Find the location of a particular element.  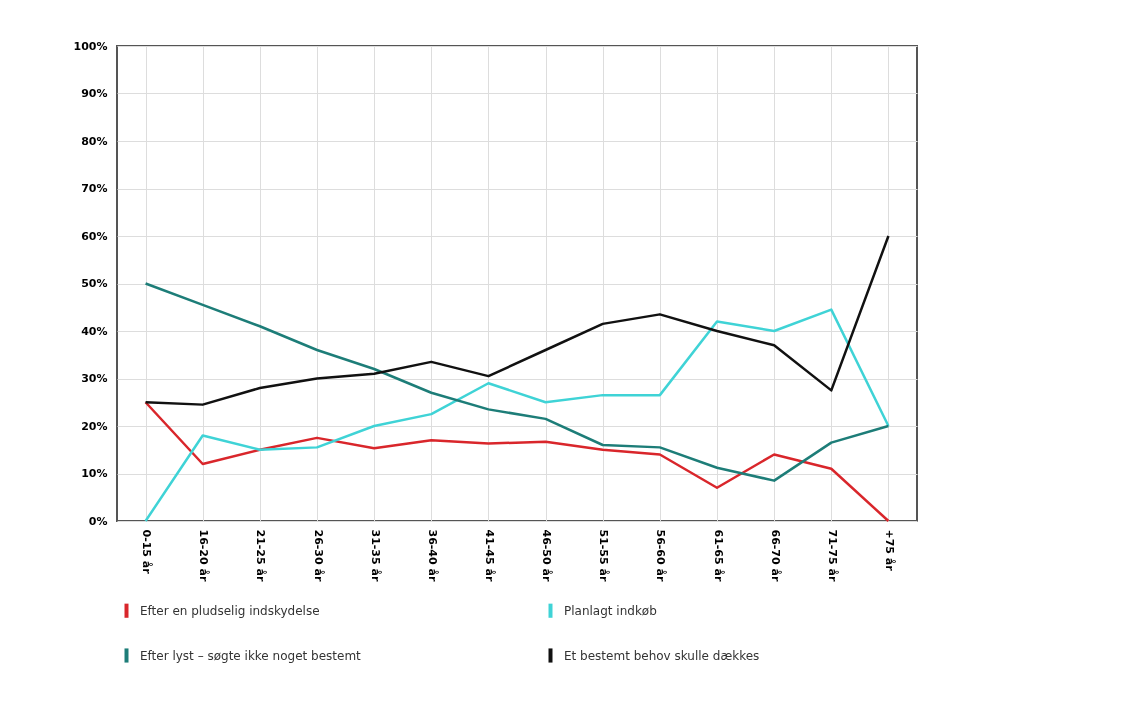

line-series is located at coordinates (517, 462).